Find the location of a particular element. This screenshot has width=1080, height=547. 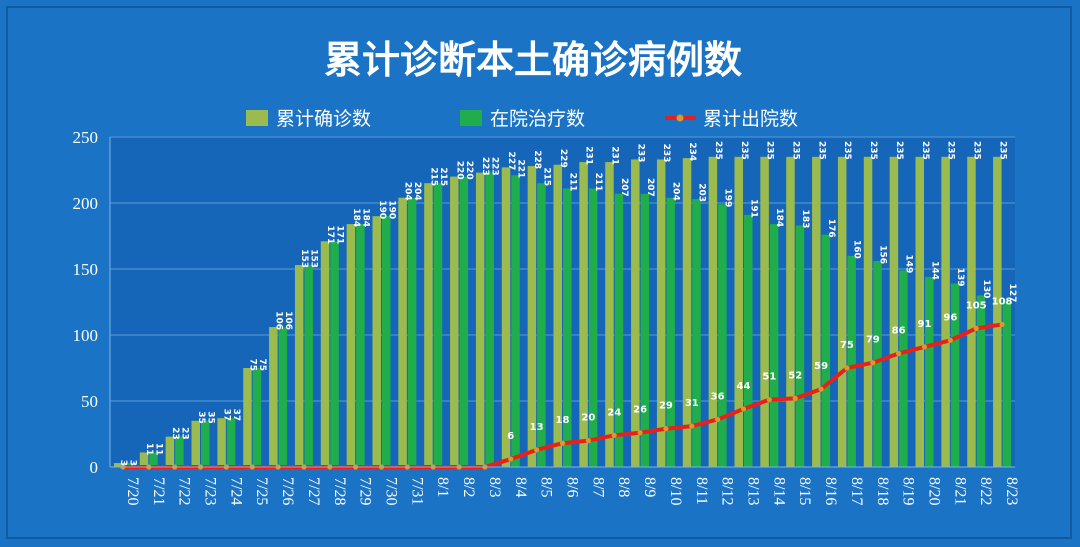

label-hospital: 160 is located at coordinates (857, 249).